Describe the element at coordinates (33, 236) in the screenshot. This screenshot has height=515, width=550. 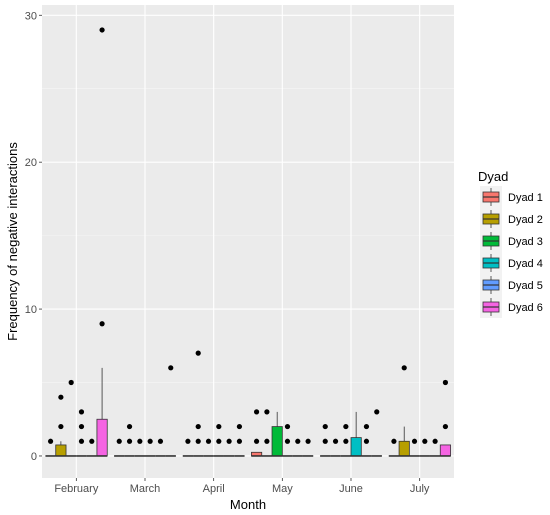
I see `y-axis-ticks: 0 10 20 30` at that location.